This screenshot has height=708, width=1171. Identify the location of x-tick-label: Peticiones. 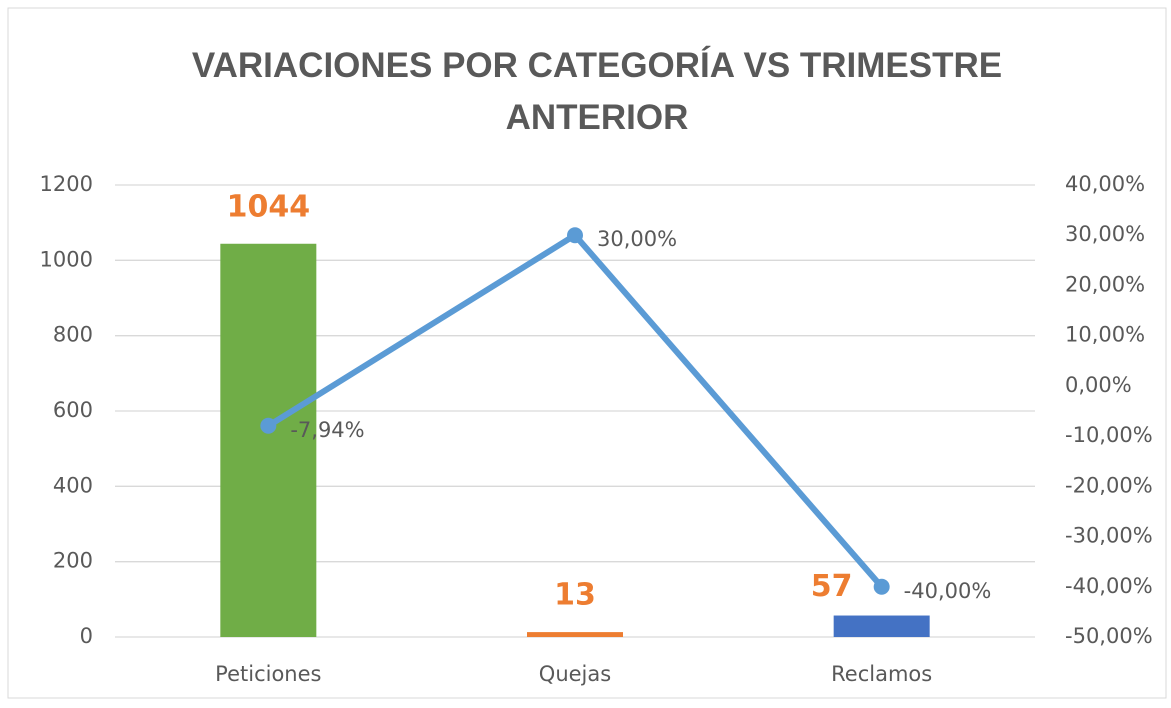
(268, 674).